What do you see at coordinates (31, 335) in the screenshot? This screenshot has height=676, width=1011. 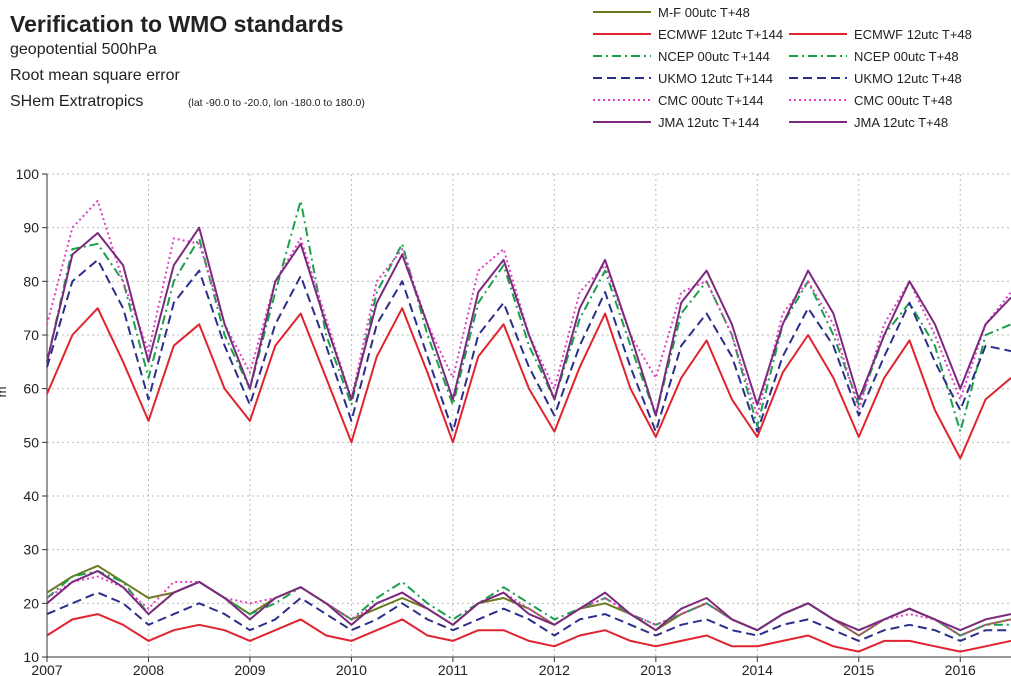 I see `y-tick-label: 70` at bounding box center [31, 335].